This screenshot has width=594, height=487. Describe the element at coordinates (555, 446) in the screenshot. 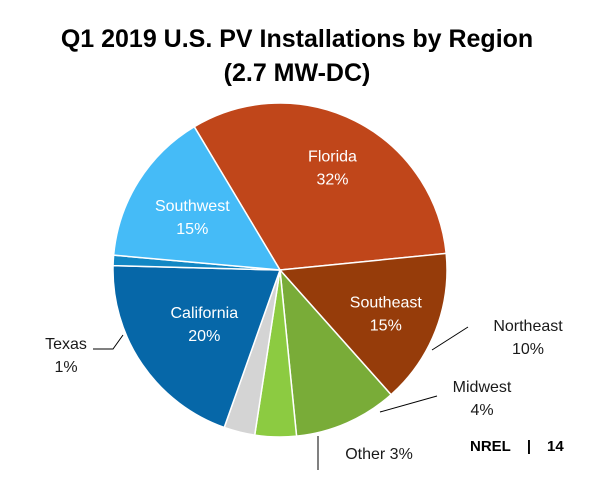

I see `footer-page-number: 14` at that location.